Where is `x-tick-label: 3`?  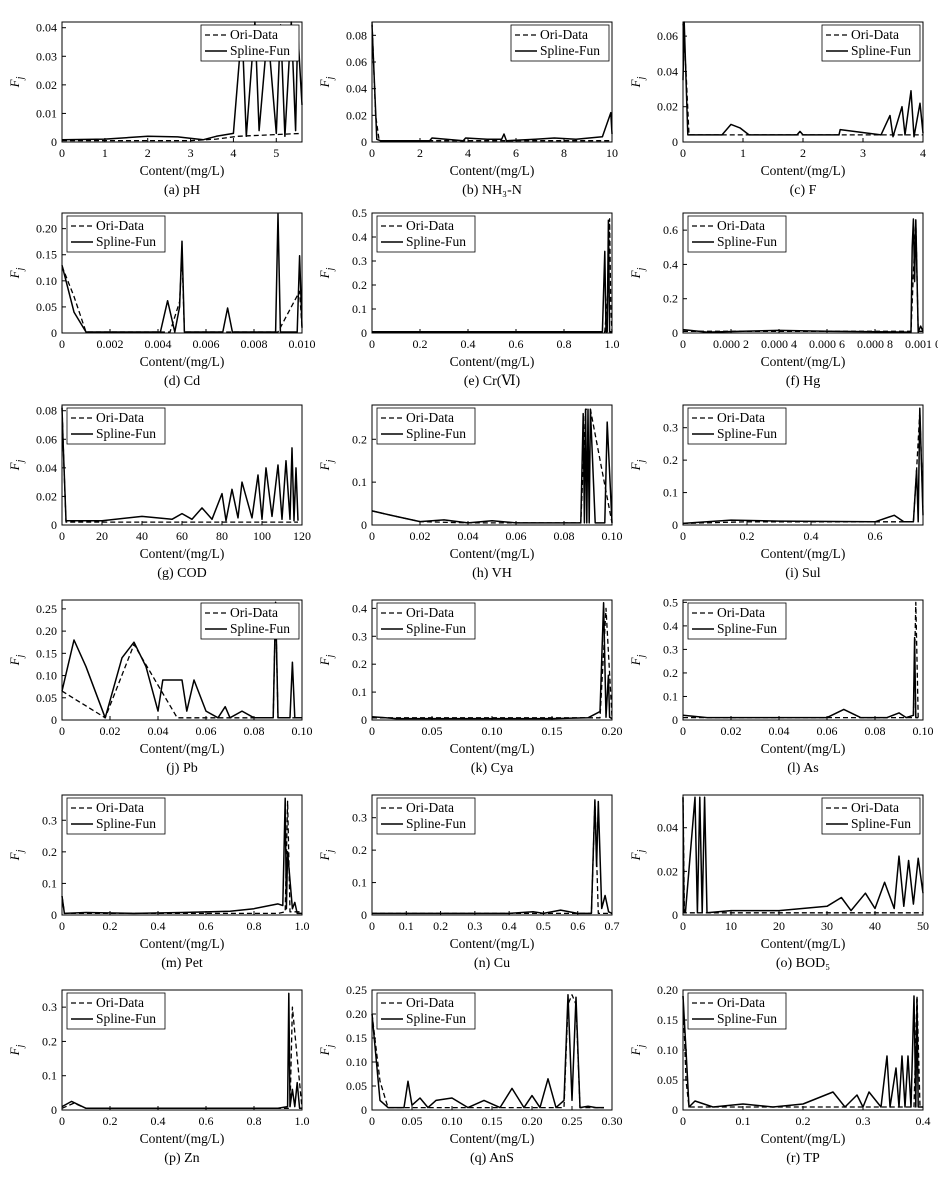 x-tick-label: 3 is located at coordinates (863, 153).